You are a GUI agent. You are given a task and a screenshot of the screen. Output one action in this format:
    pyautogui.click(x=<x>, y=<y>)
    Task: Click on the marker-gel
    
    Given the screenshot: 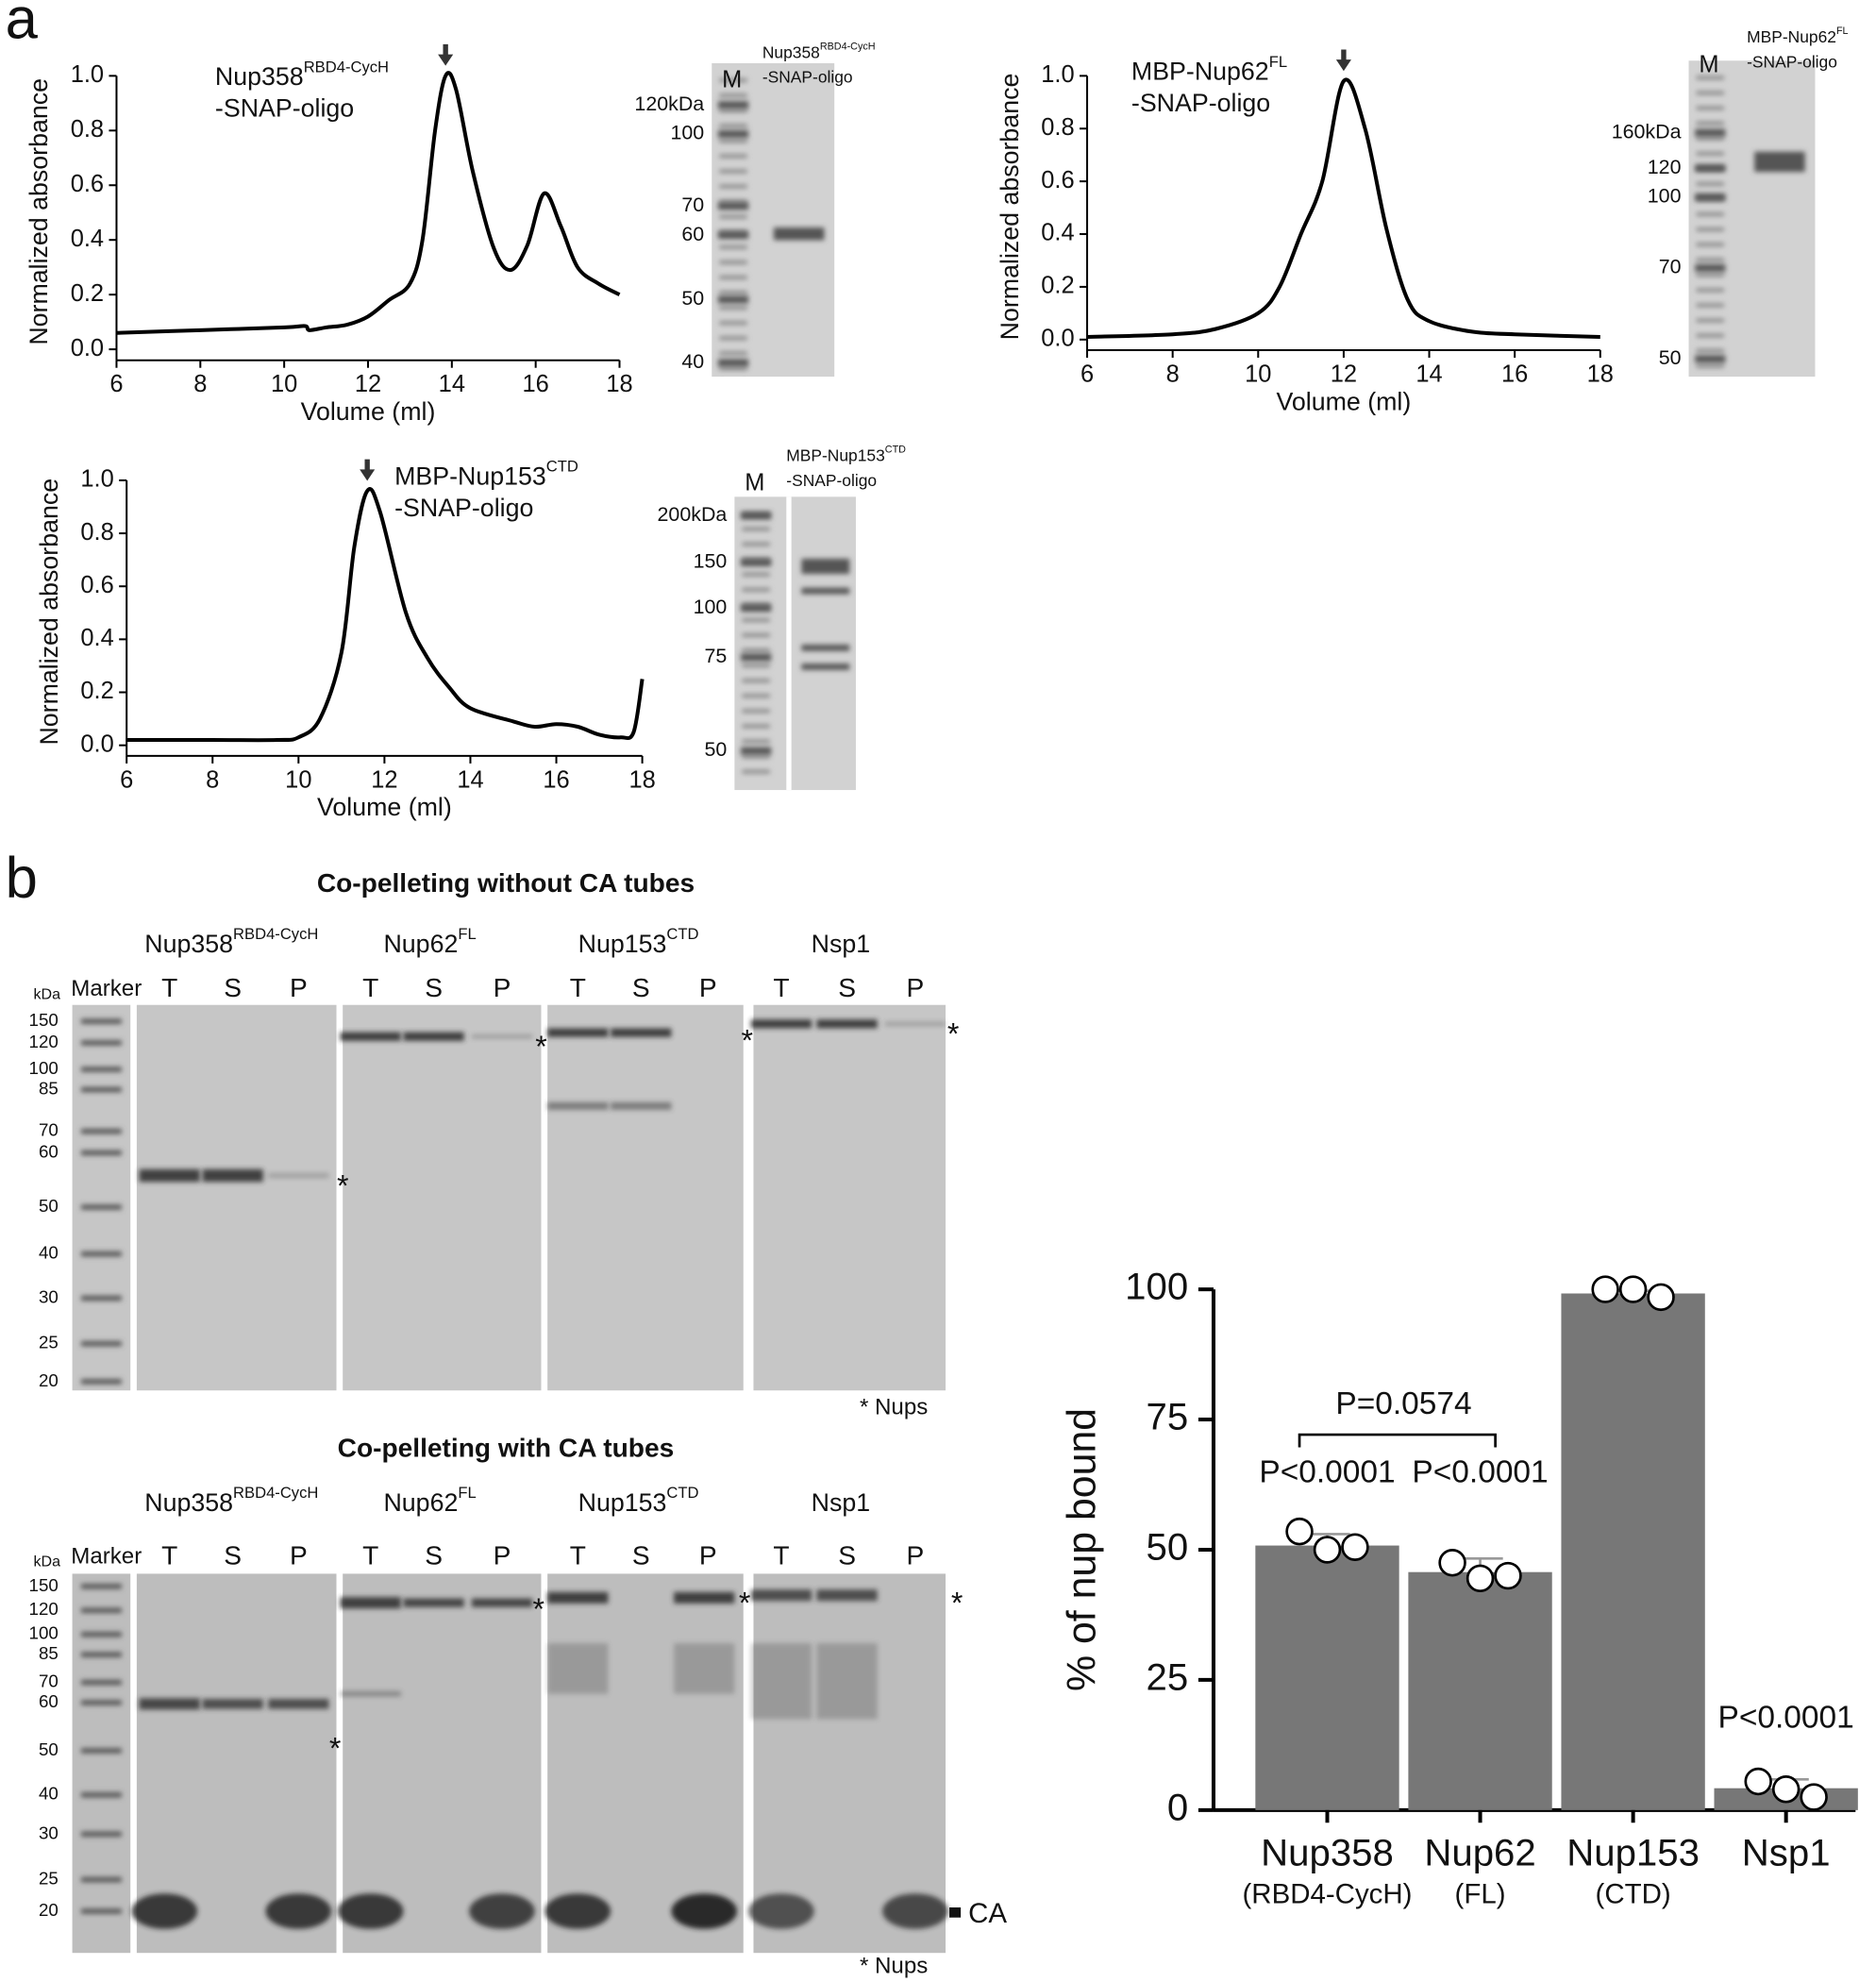 What is the action you would take?
    pyautogui.click(x=101, y=1763)
    